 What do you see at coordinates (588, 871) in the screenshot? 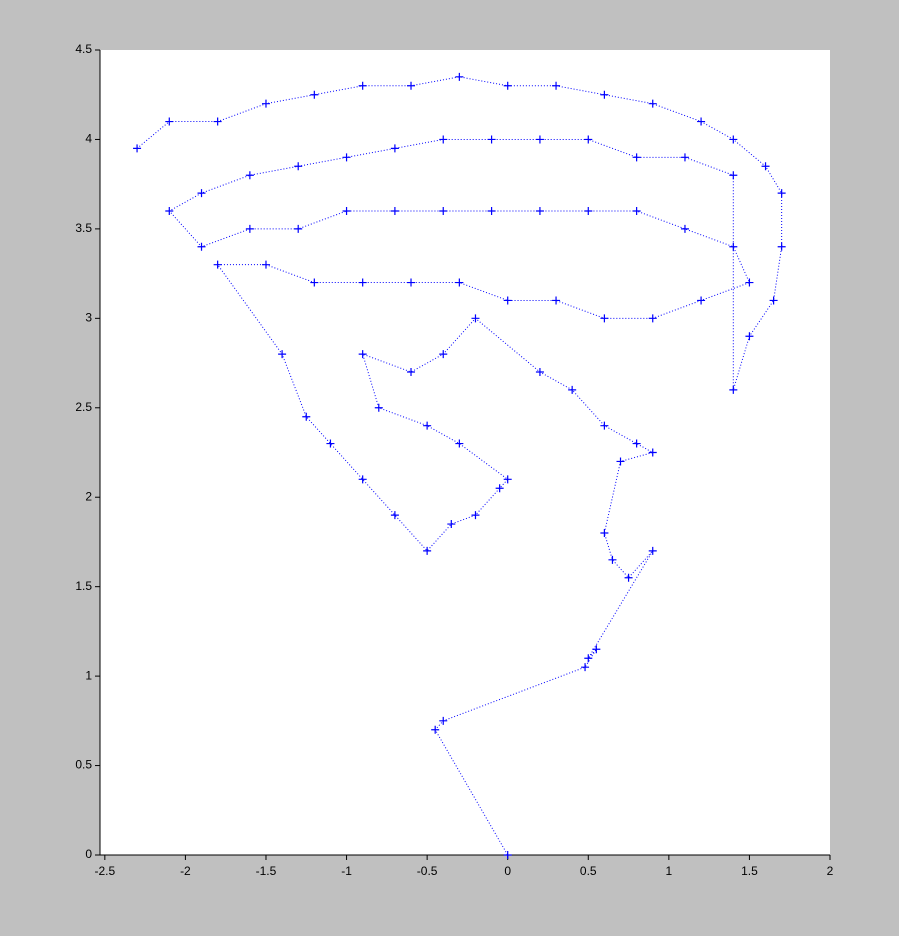
I see `x-tick-label: 0.5` at bounding box center [588, 871].